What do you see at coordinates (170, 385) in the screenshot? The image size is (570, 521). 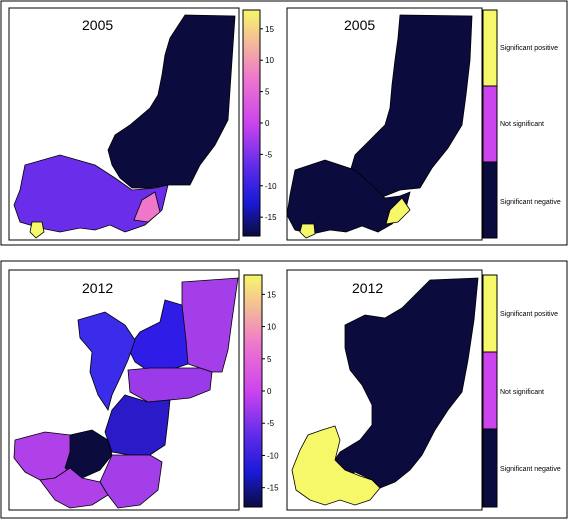 I see `region-plateaux` at bounding box center [170, 385].